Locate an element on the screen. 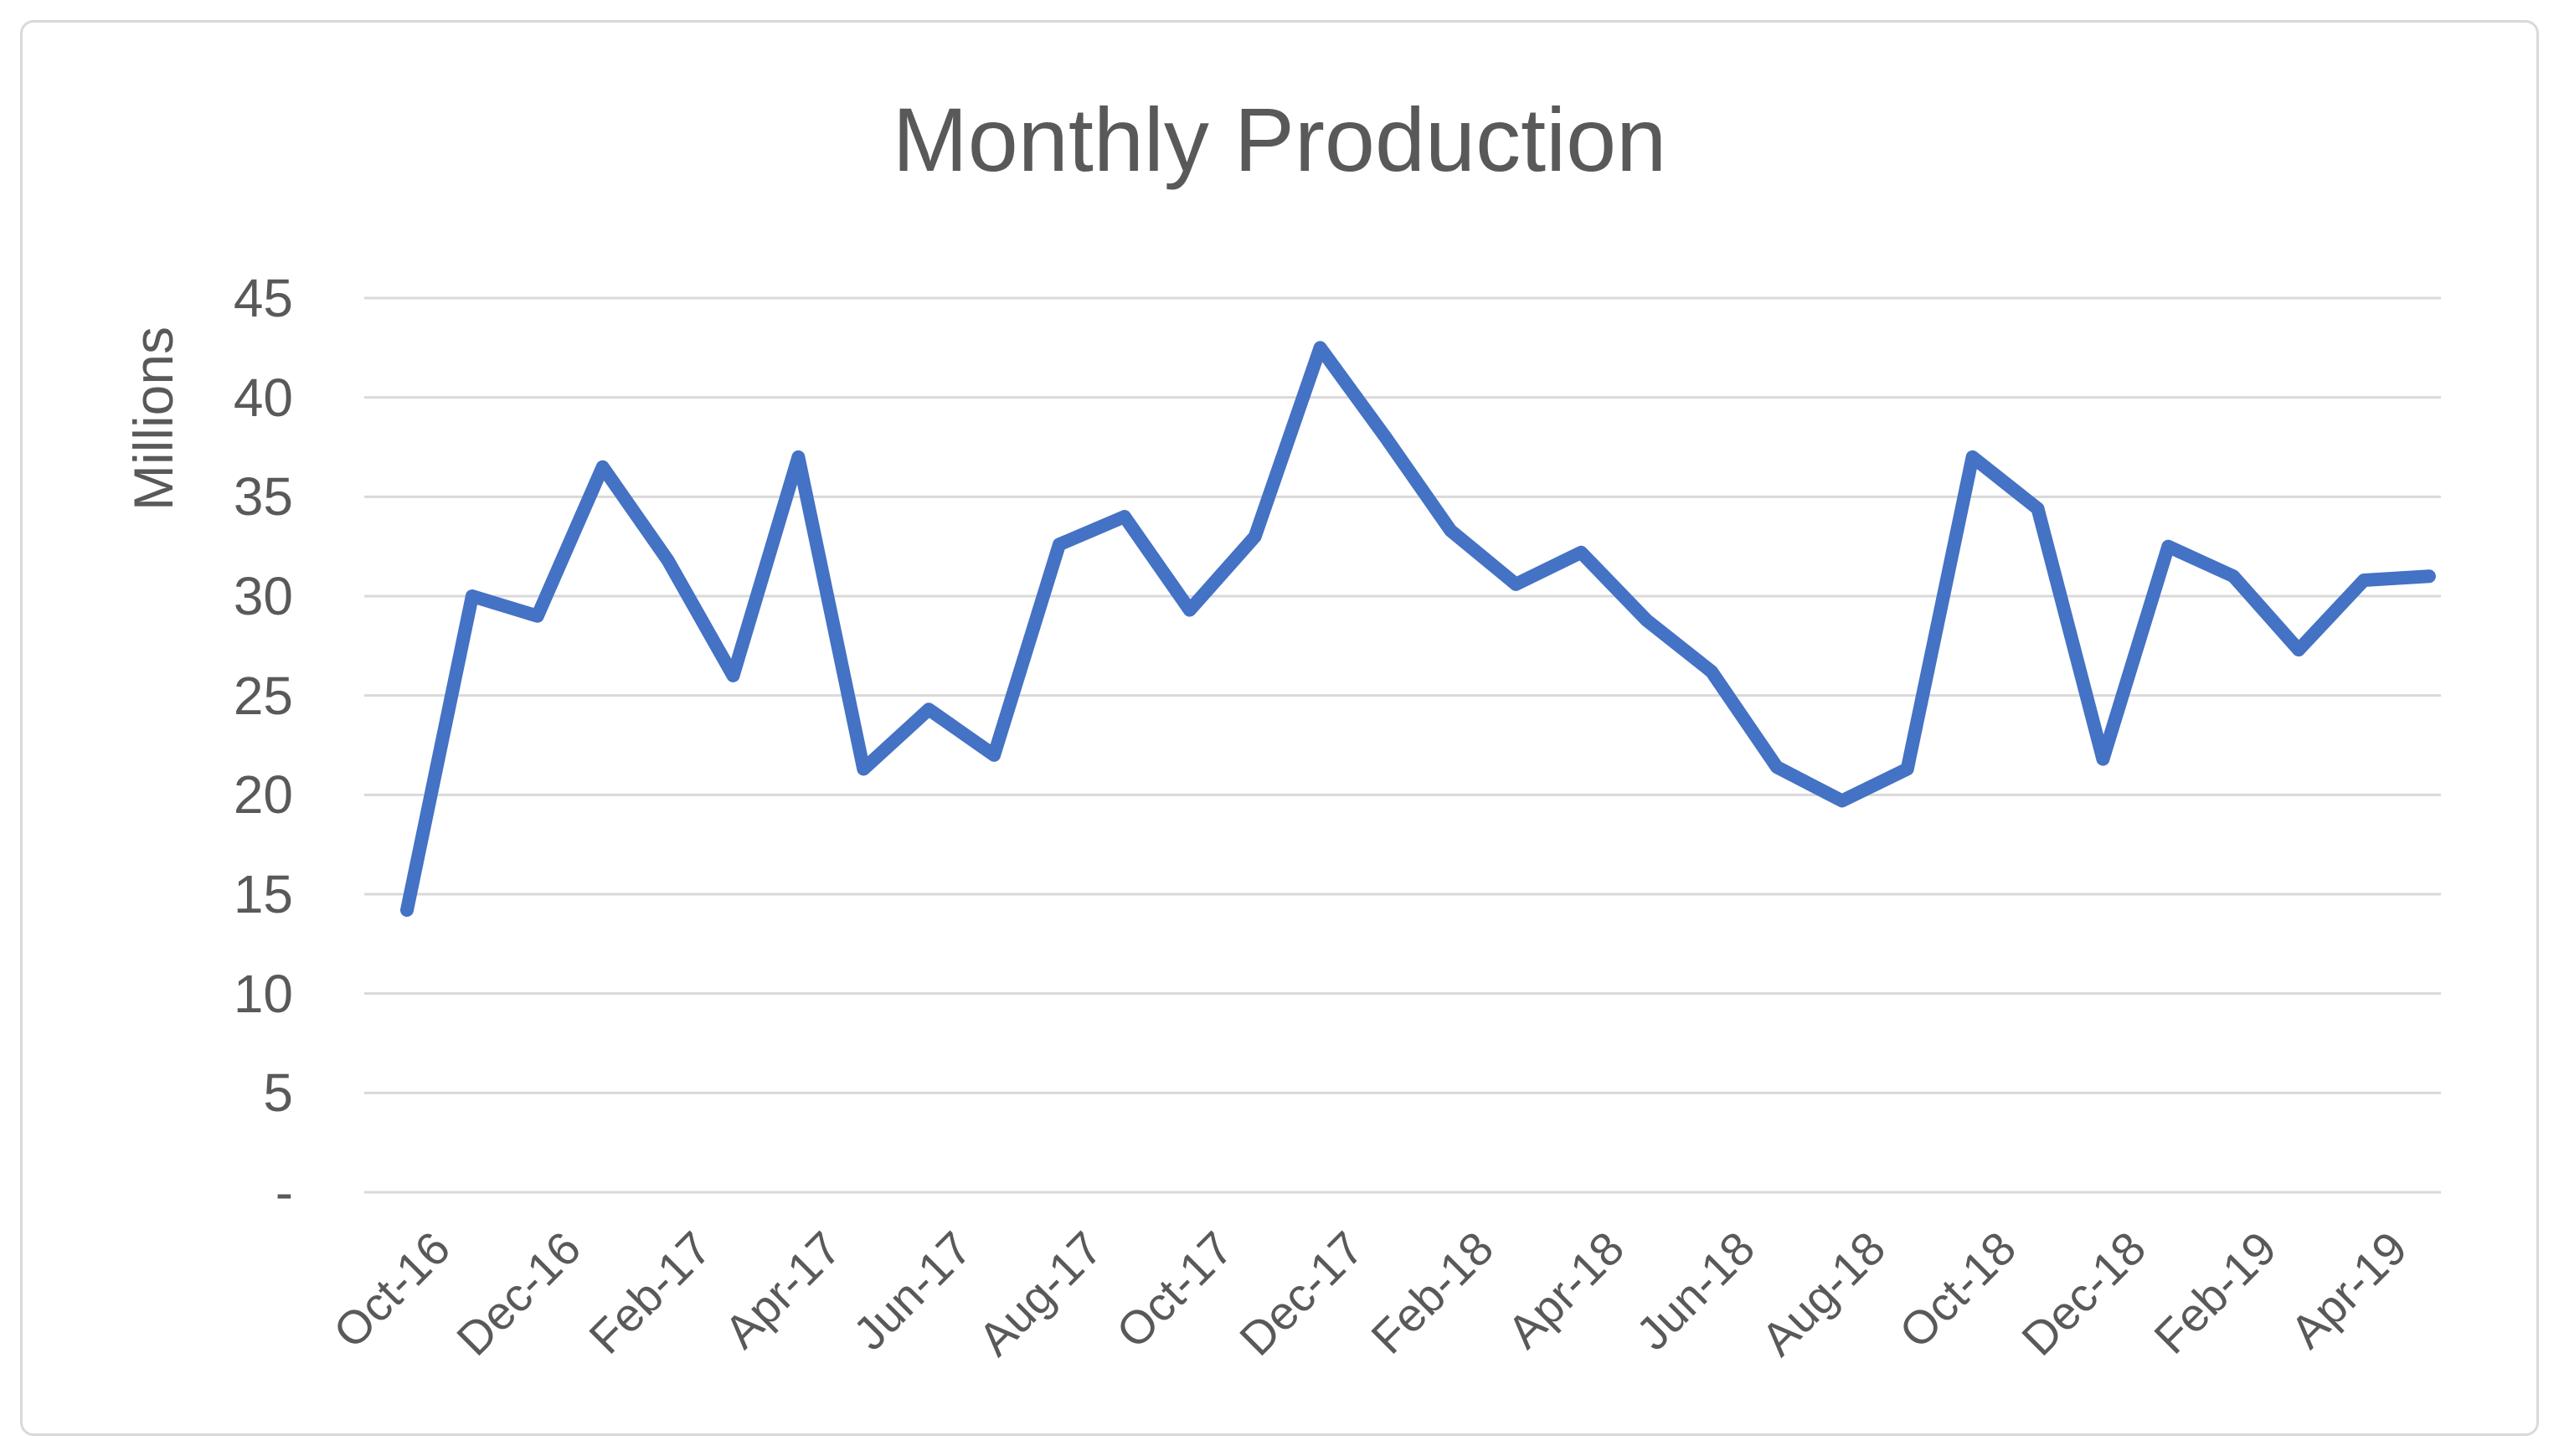 The width and height of the screenshot is (2559, 1456). y-tick-label: 30 is located at coordinates (263, 596).